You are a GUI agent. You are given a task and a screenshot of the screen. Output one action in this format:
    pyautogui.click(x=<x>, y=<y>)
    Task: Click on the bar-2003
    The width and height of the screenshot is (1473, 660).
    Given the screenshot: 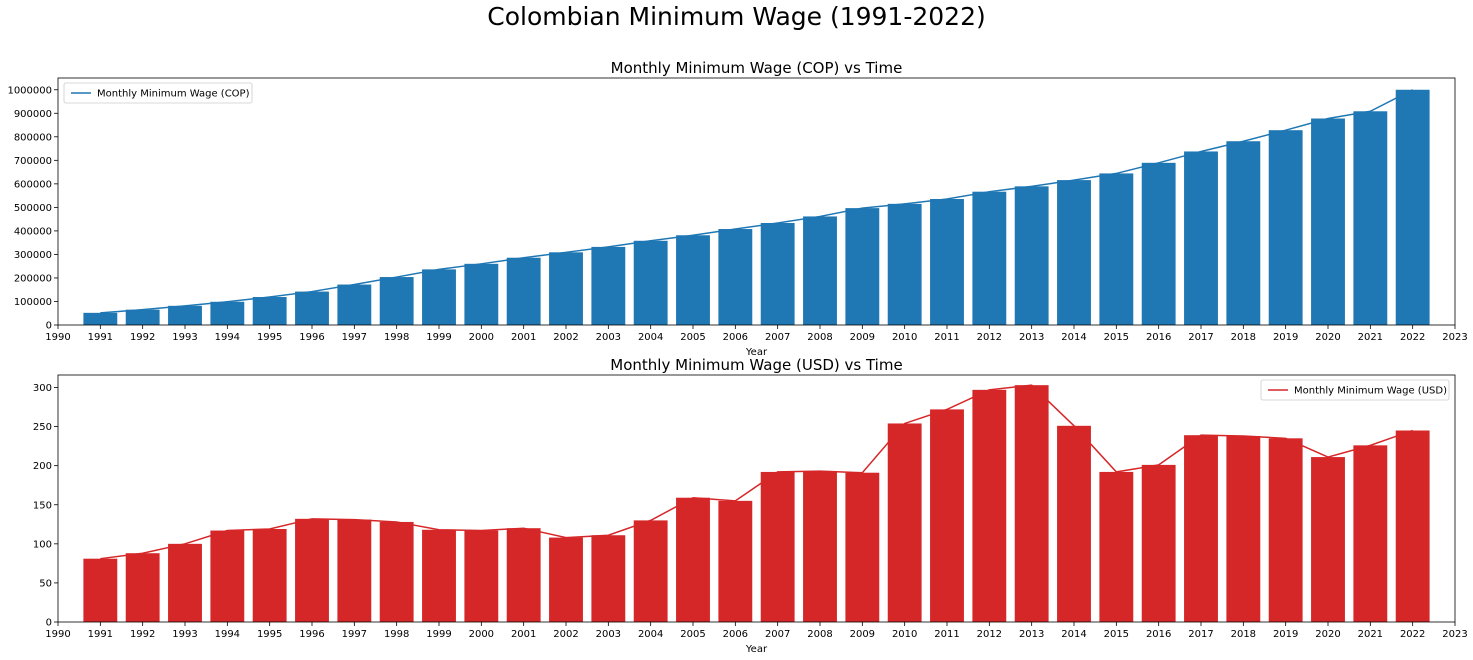 What is the action you would take?
    pyautogui.click(x=608, y=578)
    